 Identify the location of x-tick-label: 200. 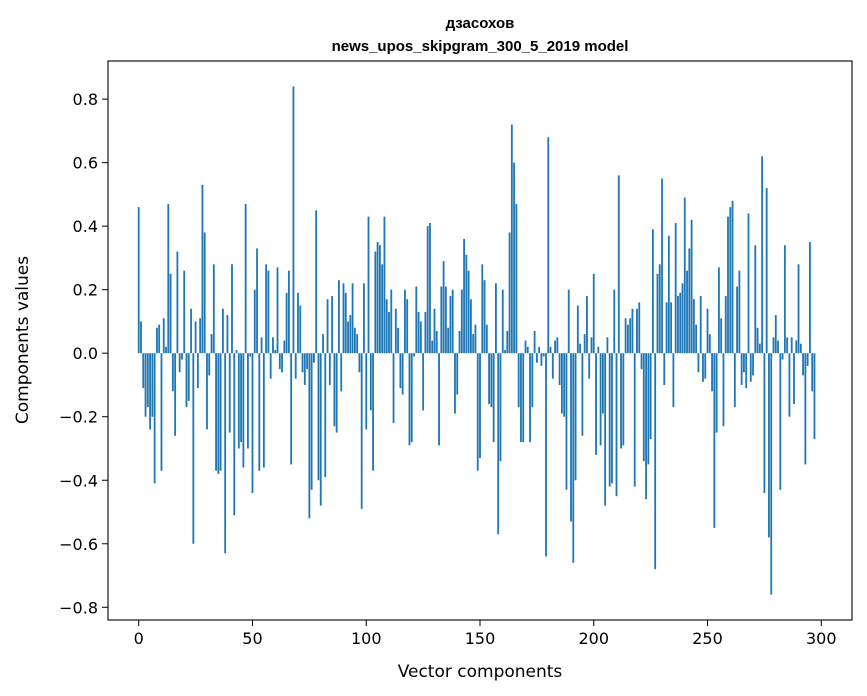
(593, 638).